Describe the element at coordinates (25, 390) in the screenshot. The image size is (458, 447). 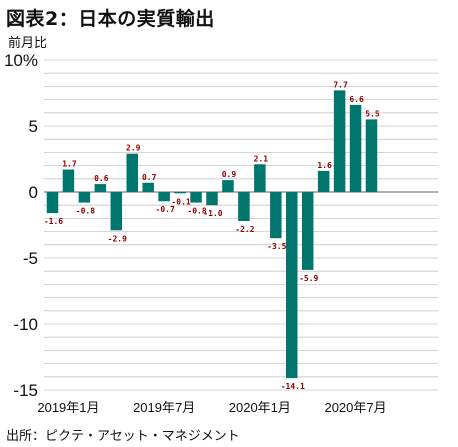
I see `y-tick-label: -15` at that location.